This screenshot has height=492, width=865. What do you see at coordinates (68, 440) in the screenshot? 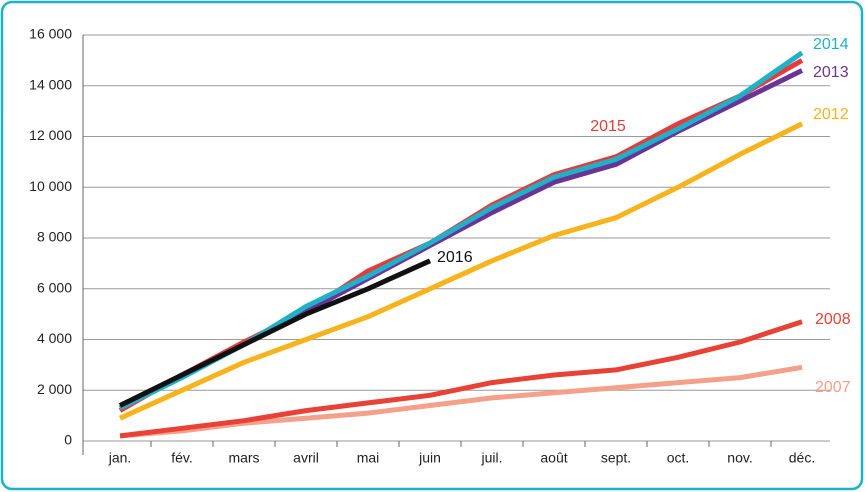
I see `y-tick-label: 0` at bounding box center [68, 440].